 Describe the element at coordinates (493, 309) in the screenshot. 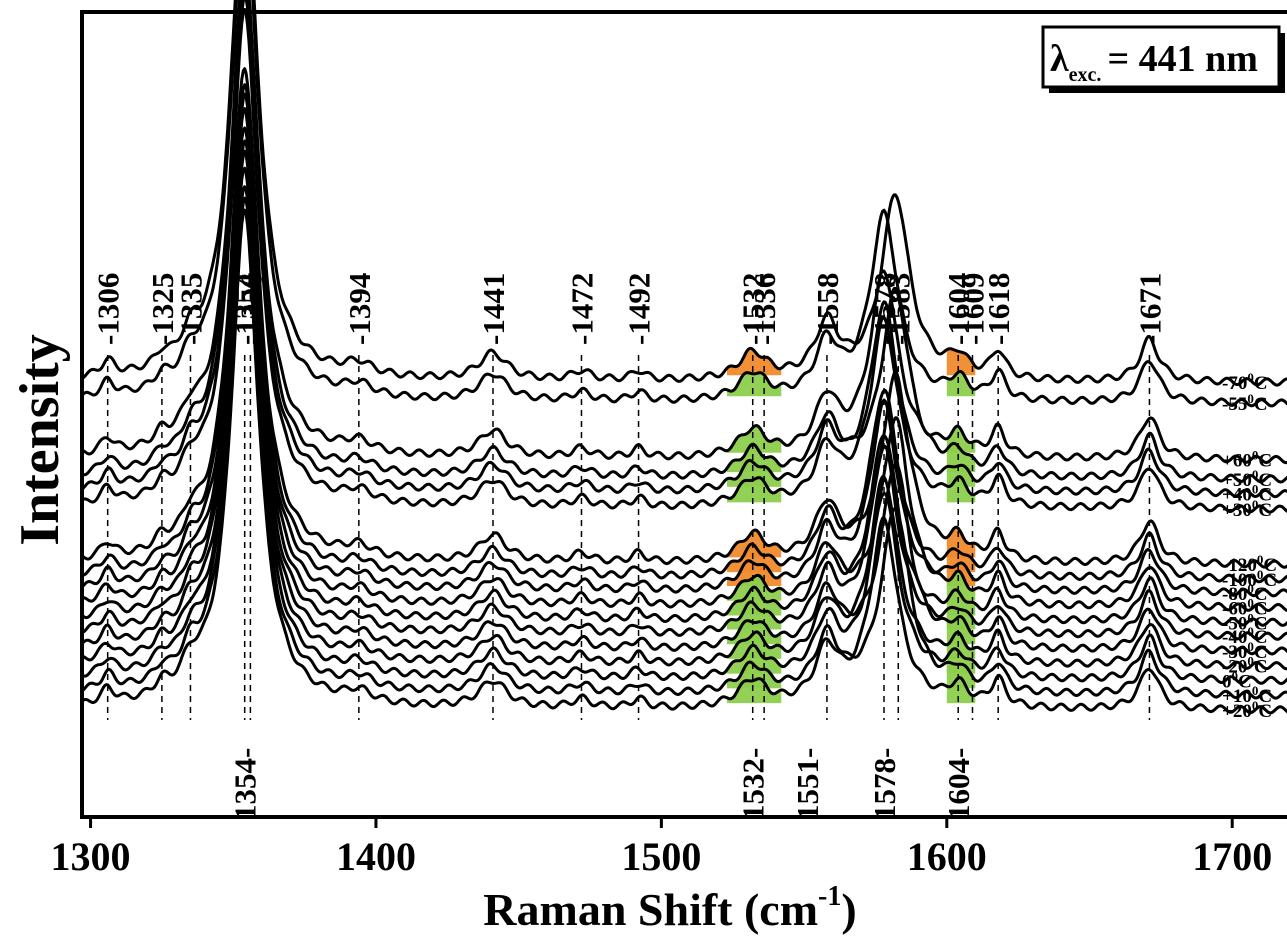

I see `peak-label-1441: -1441` at that location.